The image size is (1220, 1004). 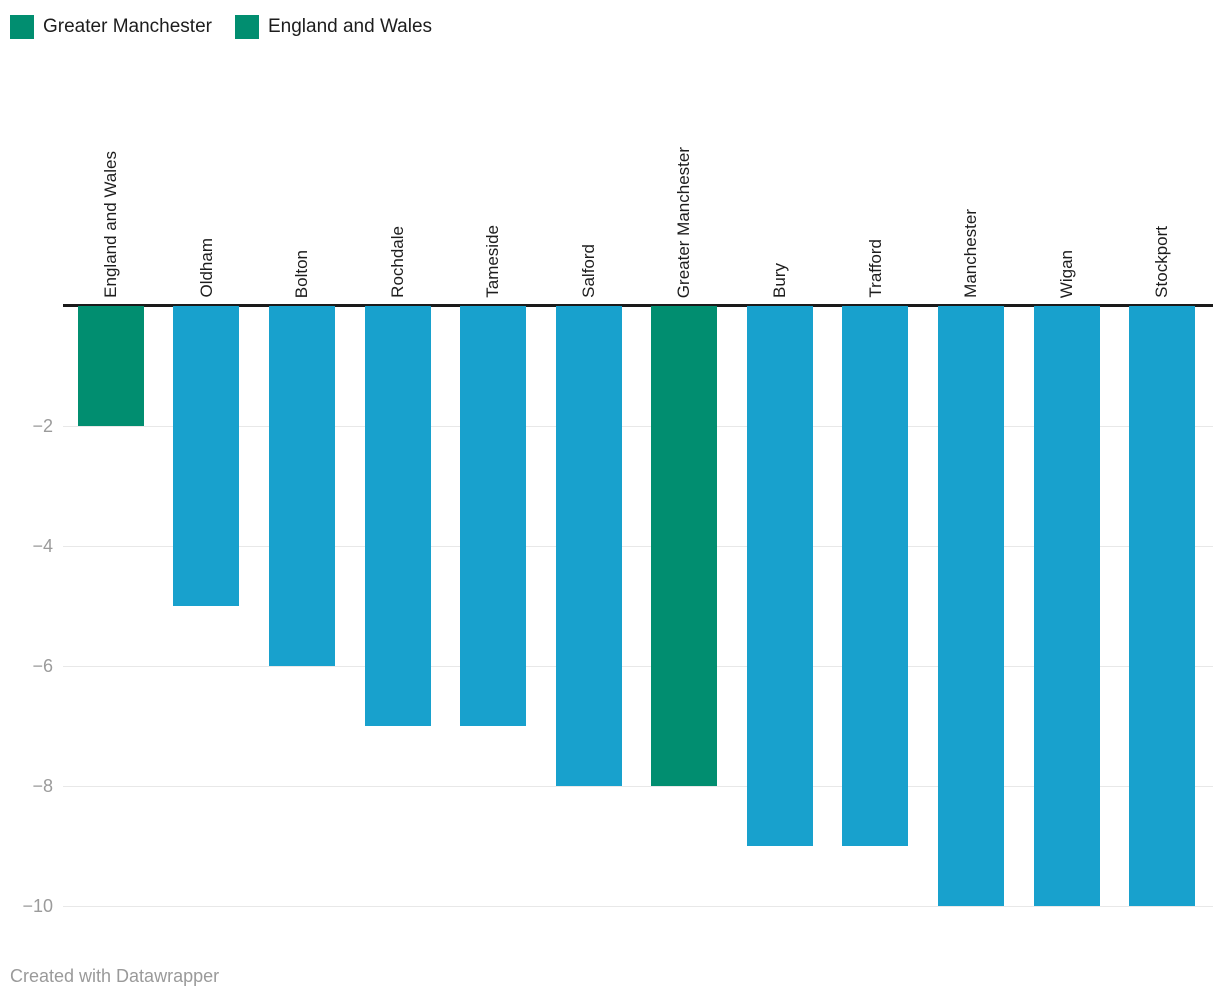 I want to click on bar-bury, so click(x=779, y=576).